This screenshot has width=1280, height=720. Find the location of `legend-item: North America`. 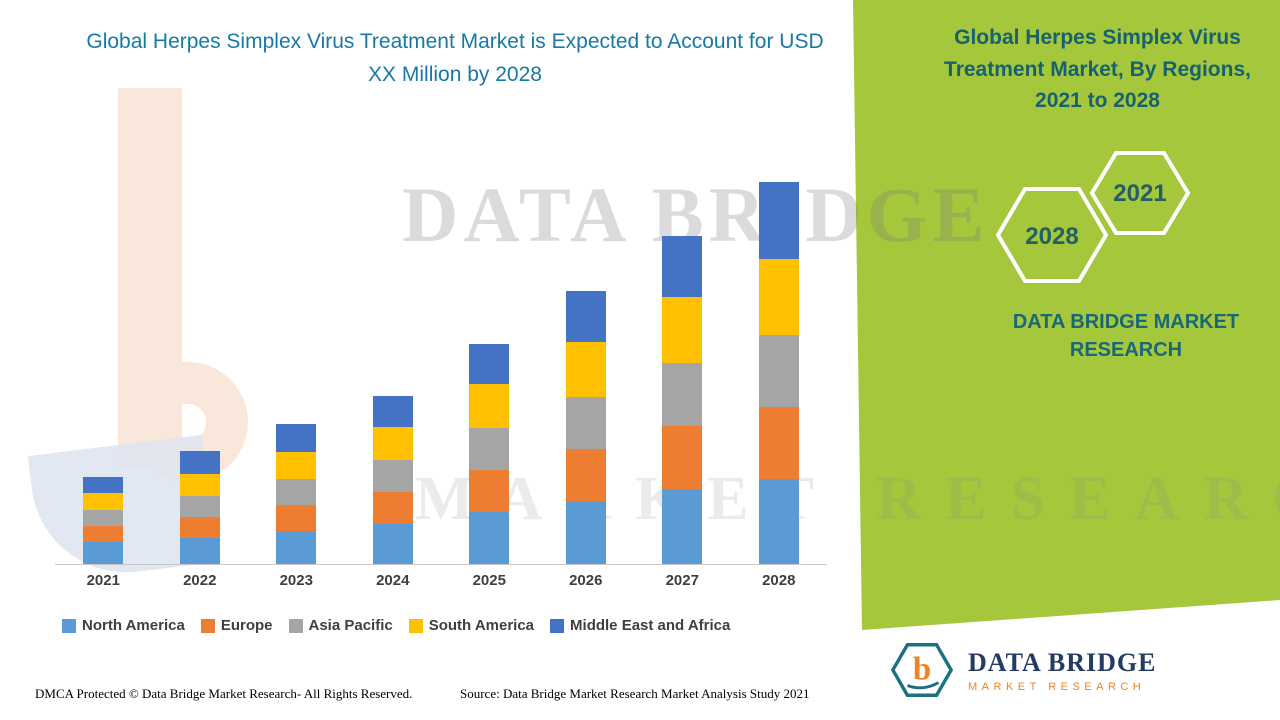

legend-item: North America is located at coordinates (123, 625).